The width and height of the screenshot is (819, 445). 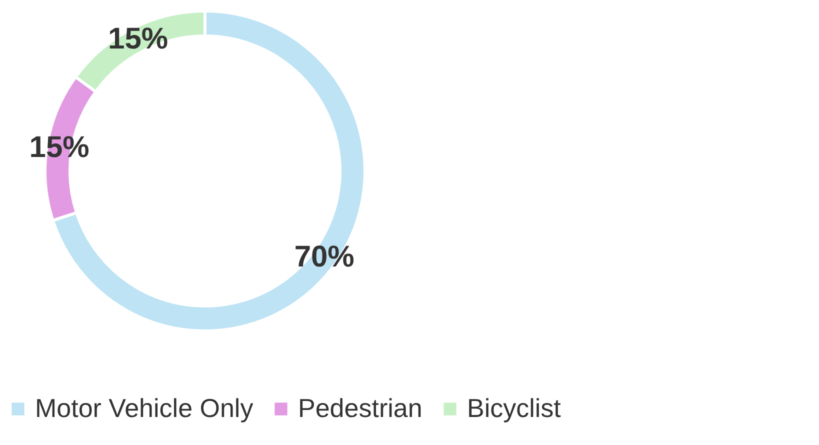 I want to click on legend-label: Bicyclist, so click(x=514, y=408).